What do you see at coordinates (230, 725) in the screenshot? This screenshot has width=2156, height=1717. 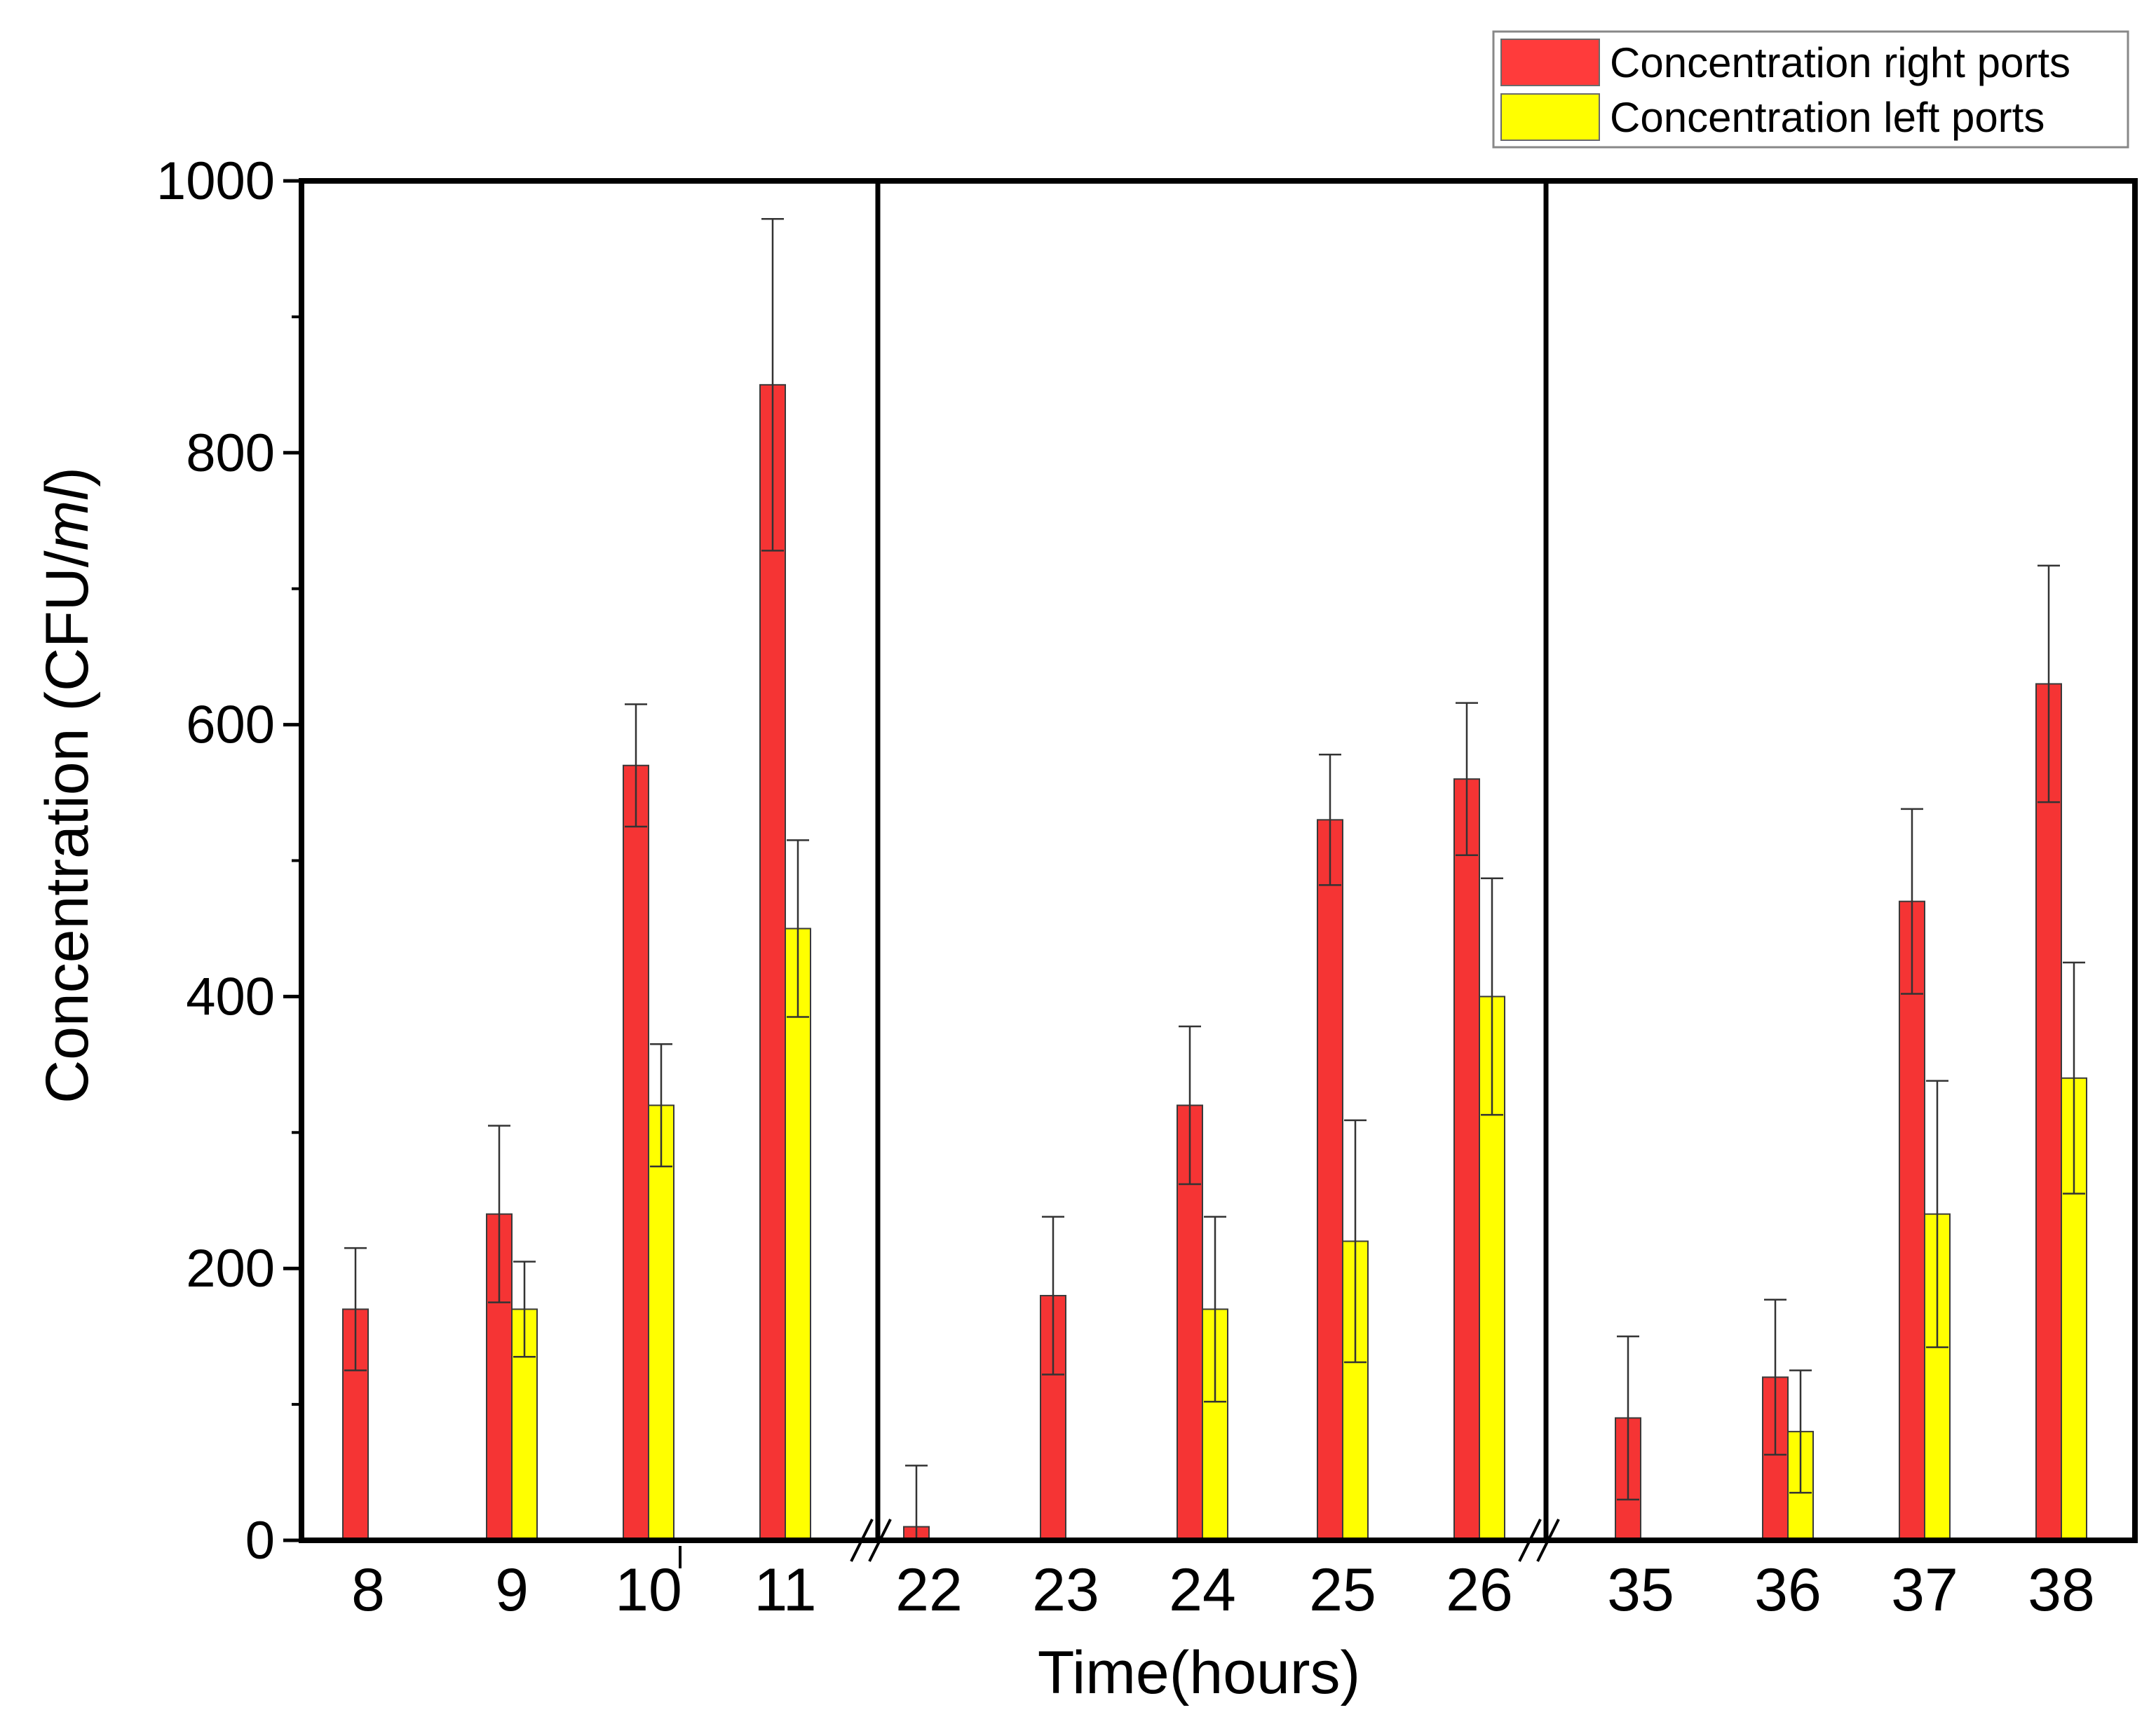 I see `y-tick-label-600: 600` at bounding box center [230, 725].